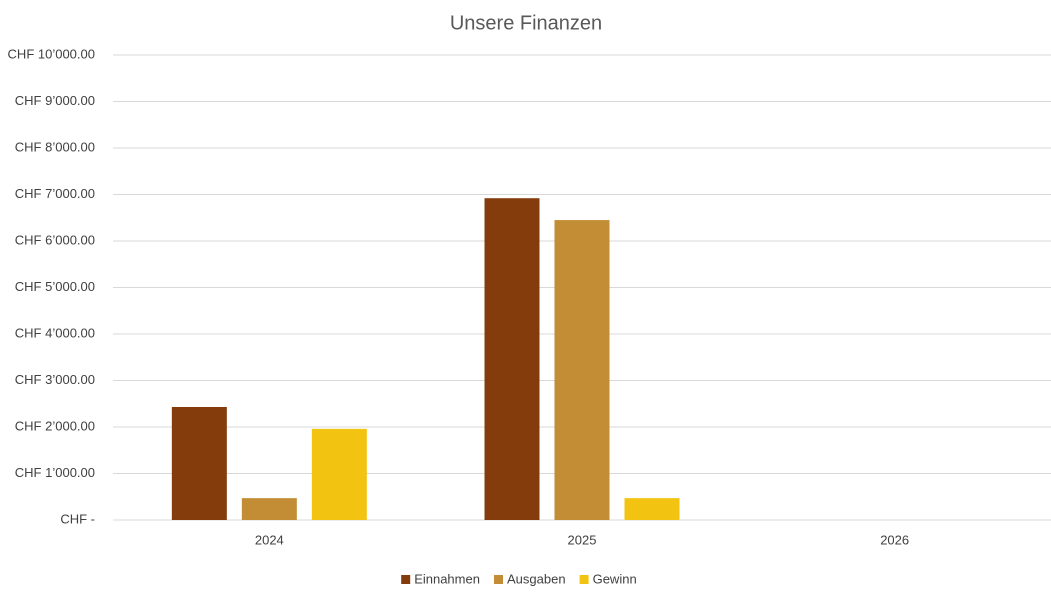  I want to click on y-tick-label: CHF 10’000.00, so click(51, 53).